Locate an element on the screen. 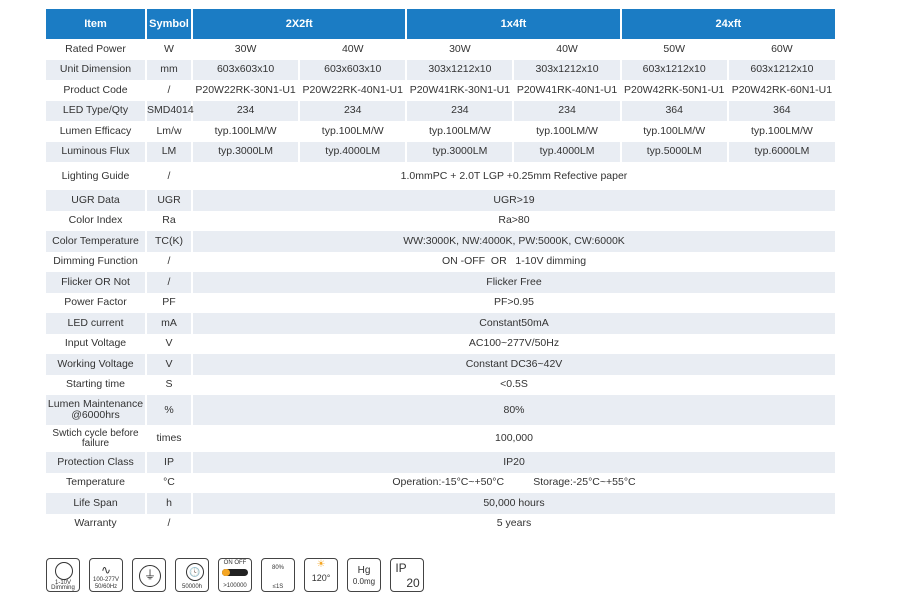 This screenshot has height=606, width=900. row-value: P20W22RK-30N1-U1 is located at coordinates (245, 90).